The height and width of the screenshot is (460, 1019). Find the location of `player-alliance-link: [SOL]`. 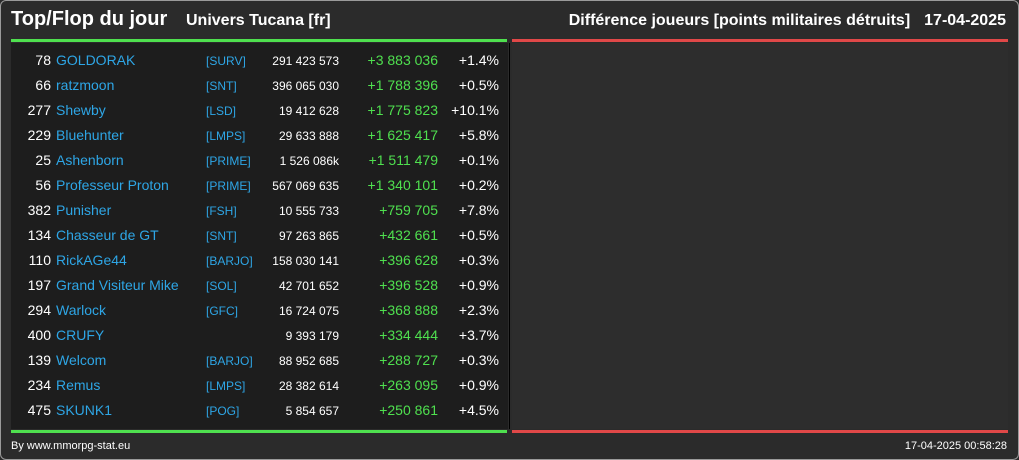

player-alliance-link: [SOL] is located at coordinates (221, 286).